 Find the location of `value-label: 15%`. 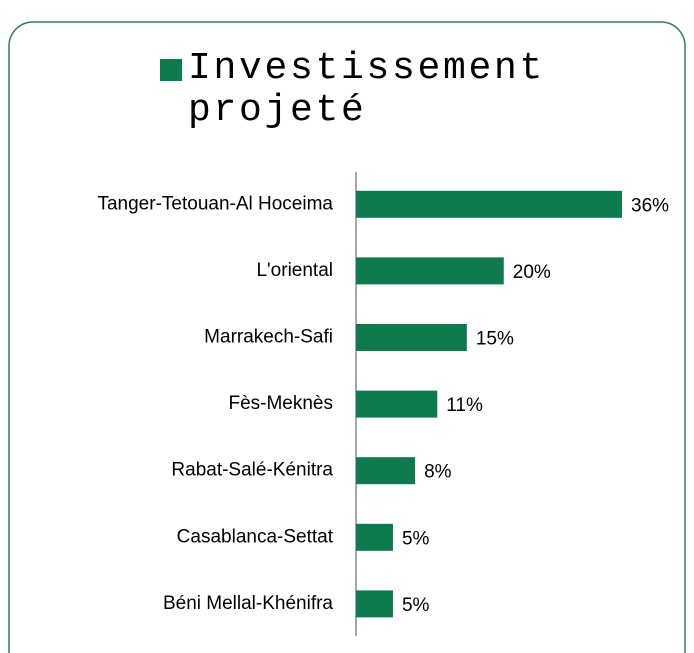

value-label: 15% is located at coordinates (495, 339).